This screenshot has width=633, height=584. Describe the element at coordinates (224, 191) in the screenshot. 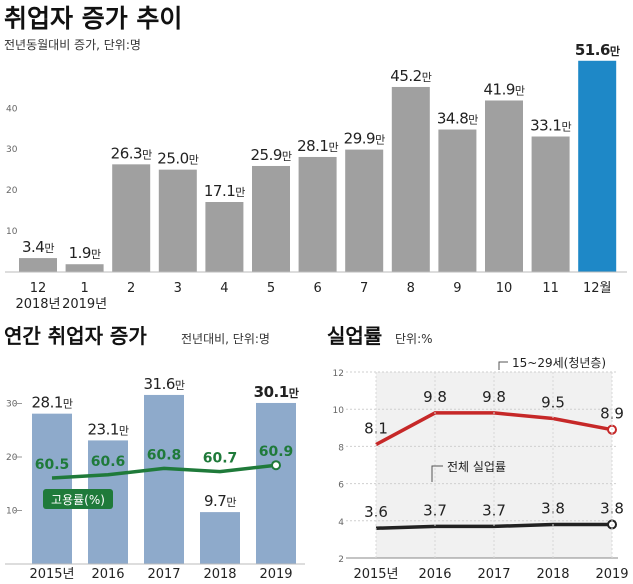

I see `top-bar-label-4: 17.1만` at that location.